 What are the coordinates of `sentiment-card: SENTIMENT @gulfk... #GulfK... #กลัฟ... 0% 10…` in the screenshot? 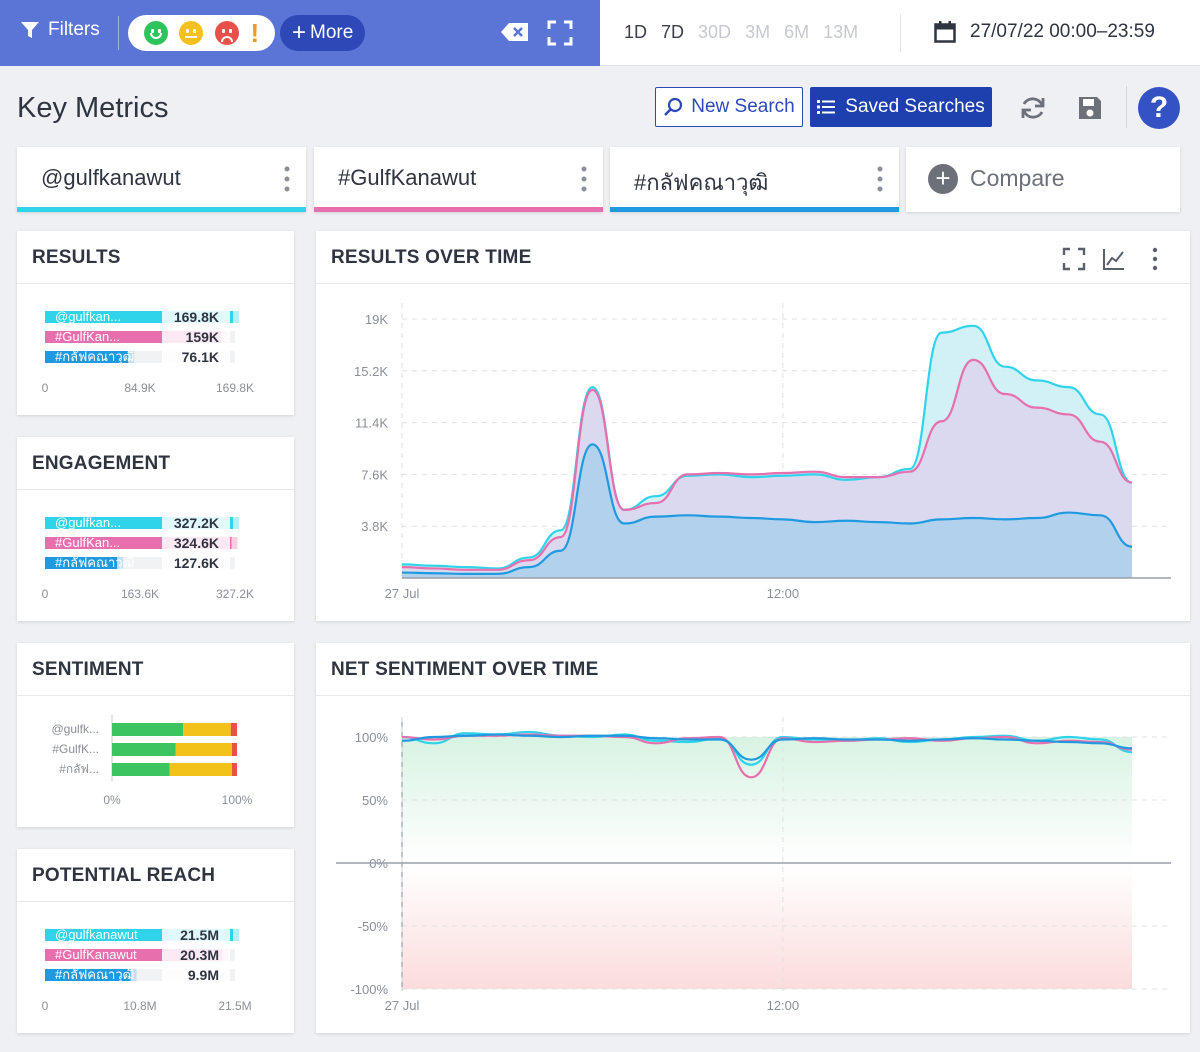 It's located at (155, 735).